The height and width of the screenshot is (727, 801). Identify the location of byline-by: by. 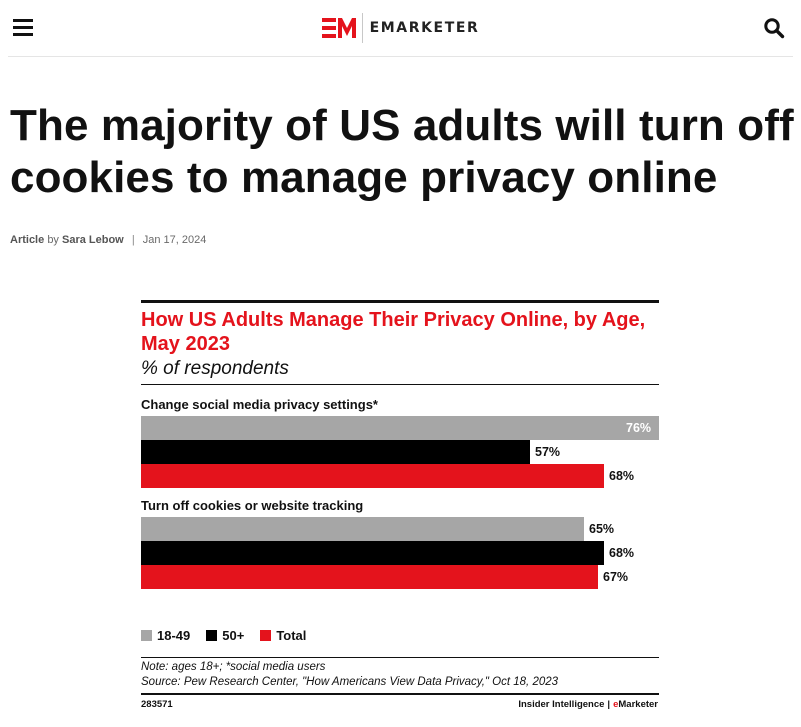
(53, 240).